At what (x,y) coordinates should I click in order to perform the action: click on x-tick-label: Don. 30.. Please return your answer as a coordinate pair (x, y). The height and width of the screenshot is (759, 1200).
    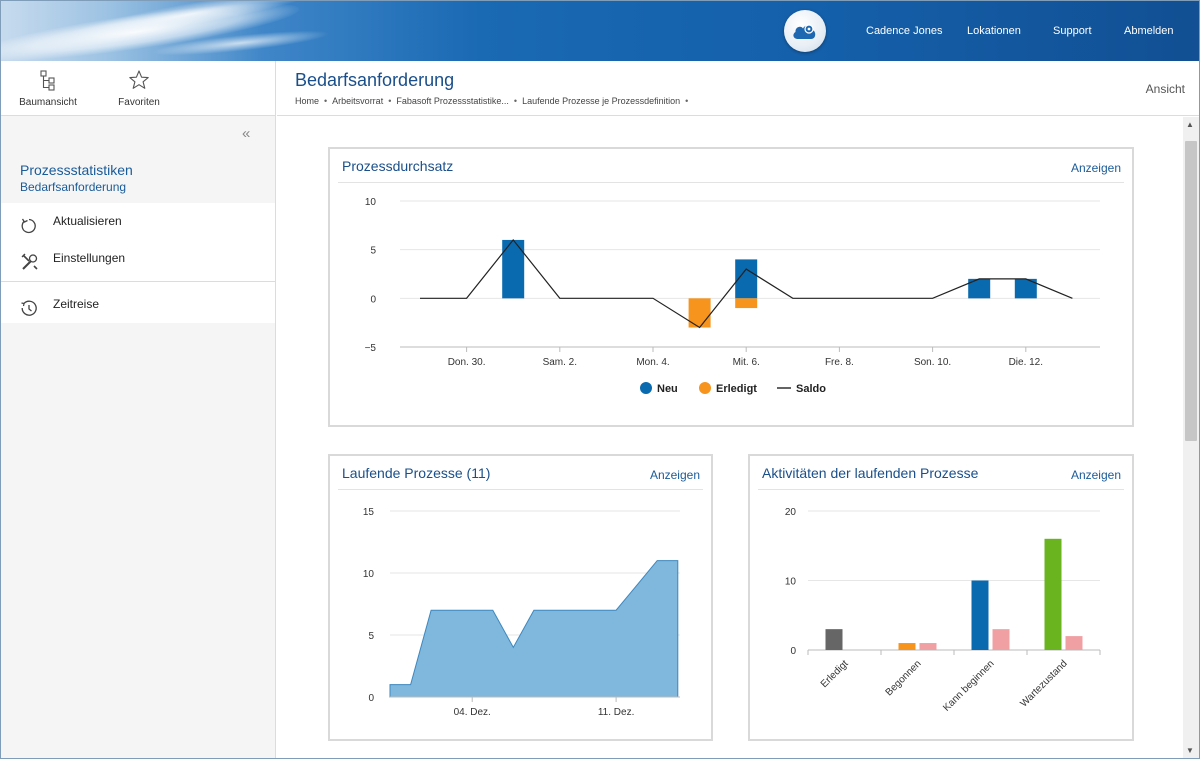
    Looking at the image, I should click on (467, 362).